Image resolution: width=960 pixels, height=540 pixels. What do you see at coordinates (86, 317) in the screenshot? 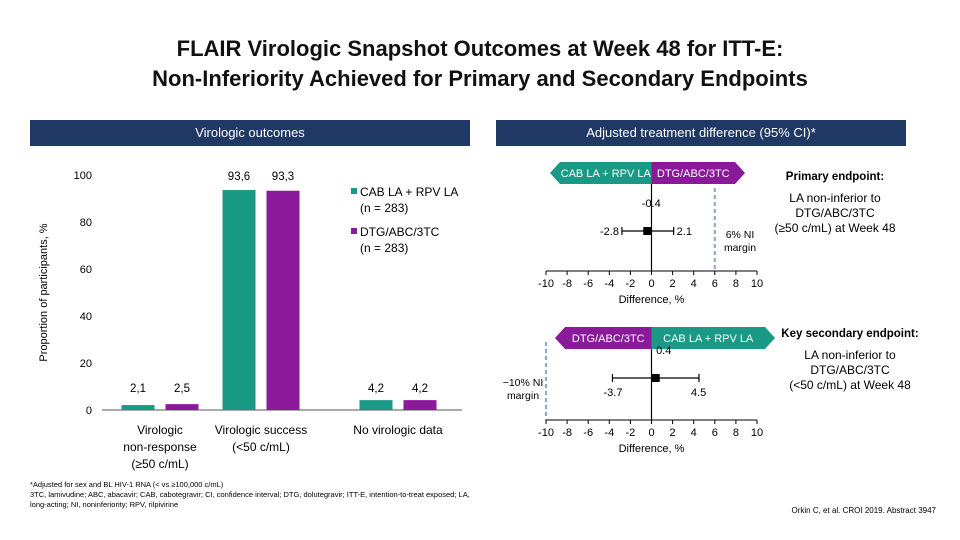
I see `y-tick-label-40: 40` at bounding box center [86, 317].